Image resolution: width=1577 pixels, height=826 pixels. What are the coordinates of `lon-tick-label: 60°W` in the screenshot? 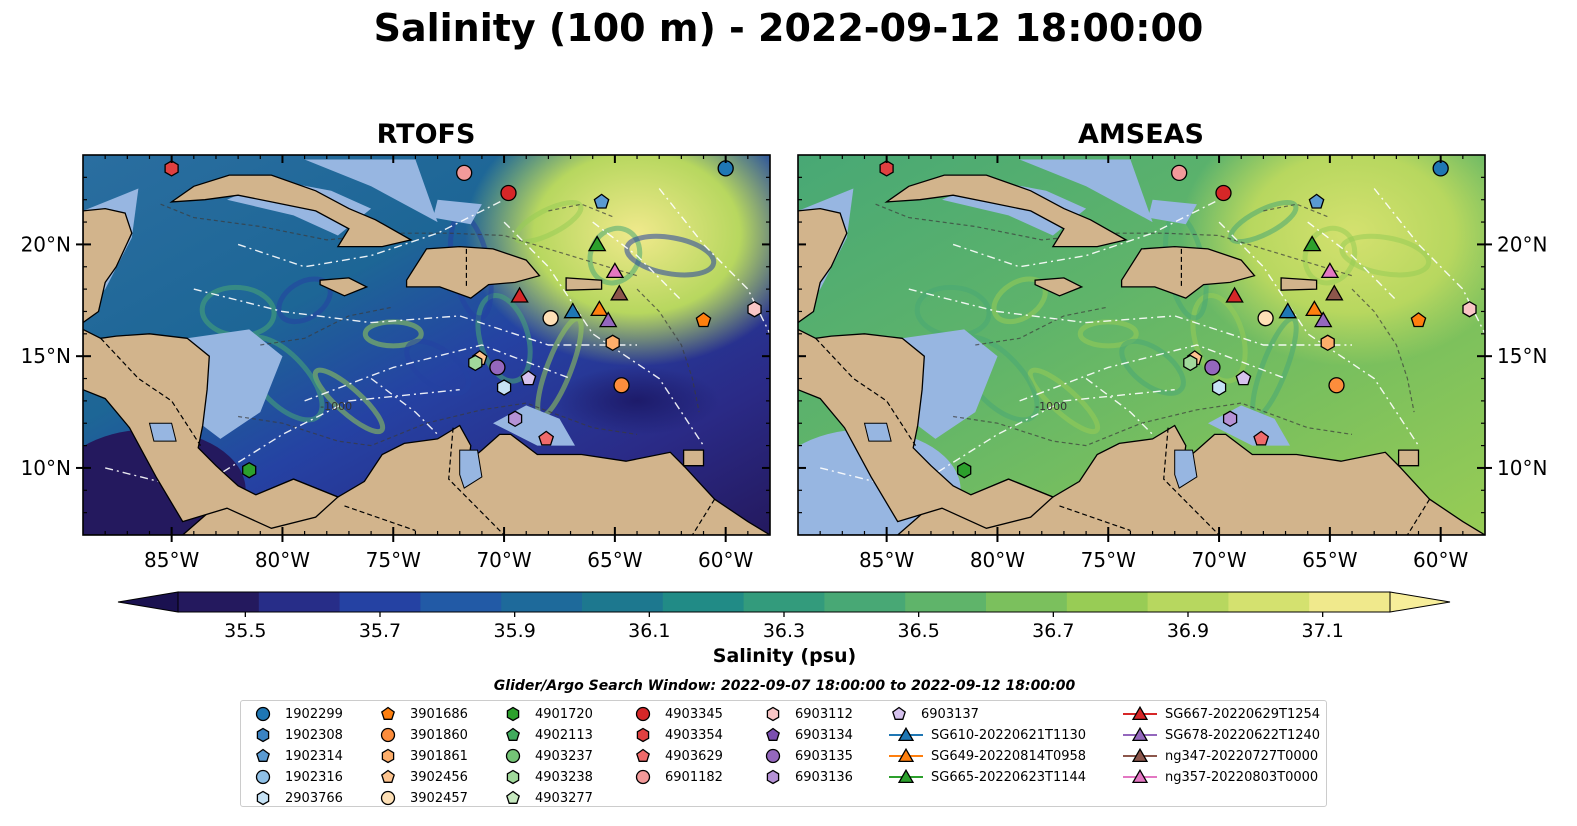 It's located at (1440, 560).